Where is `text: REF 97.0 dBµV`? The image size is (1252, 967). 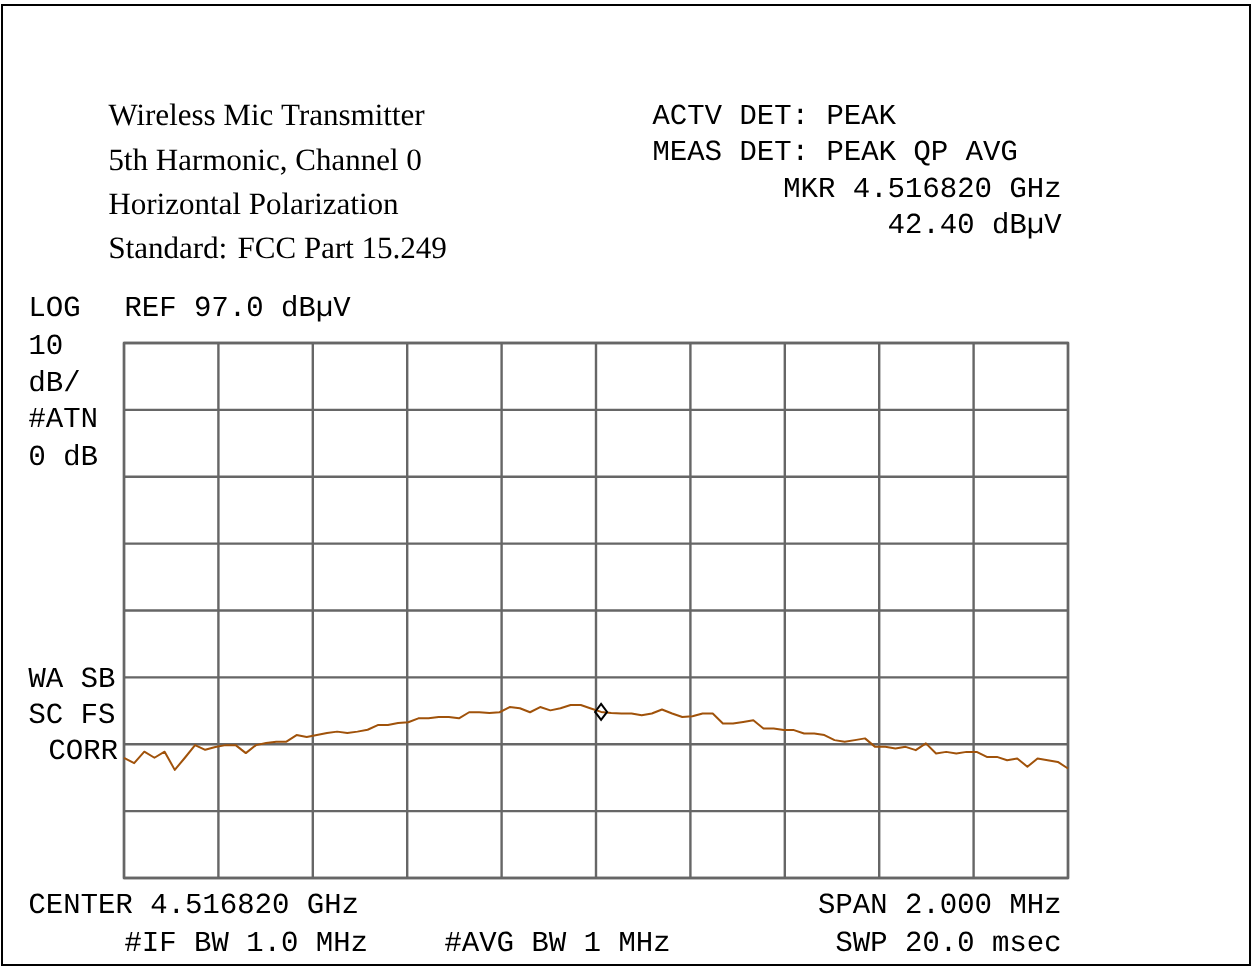 text: REF 97.0 dBµV is located at coordinates (238, 308).